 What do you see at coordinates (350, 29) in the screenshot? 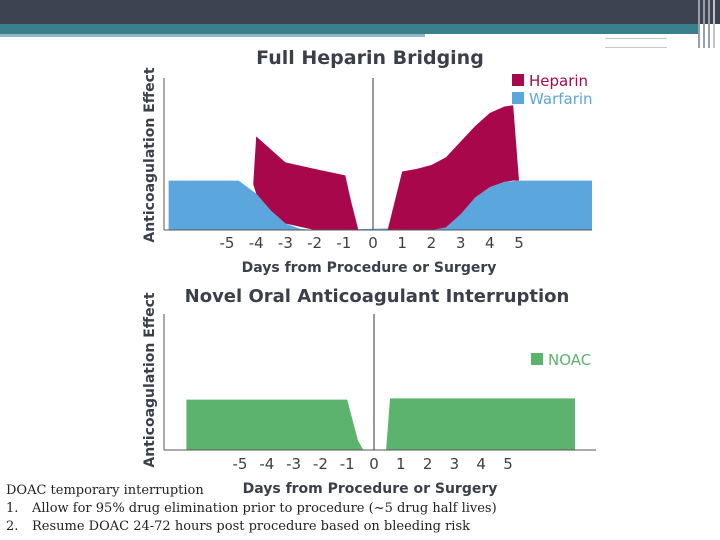
I see `accent-band` at bounding box center [350, 29].